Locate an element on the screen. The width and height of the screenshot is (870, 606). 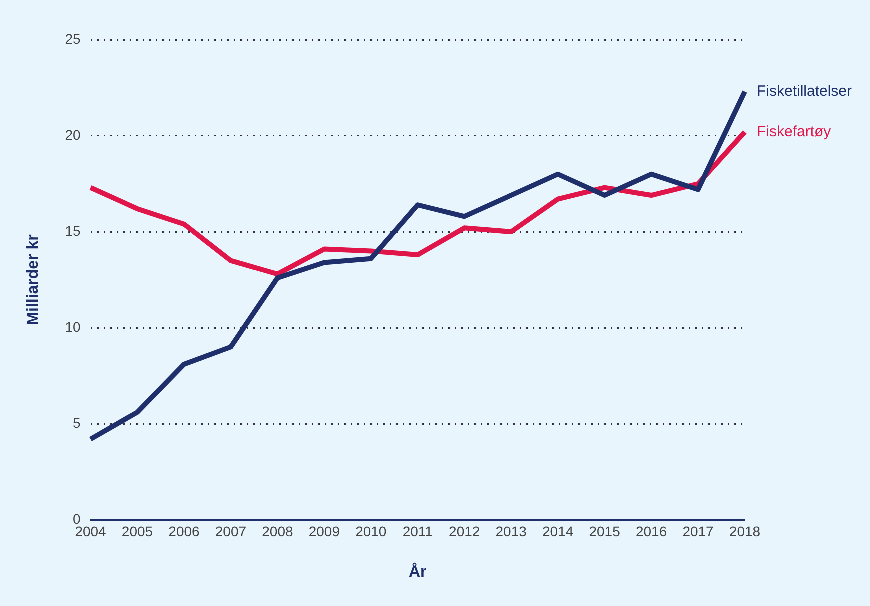
y-axis-title: Milliarder kr is located at coordinates (33, 280).